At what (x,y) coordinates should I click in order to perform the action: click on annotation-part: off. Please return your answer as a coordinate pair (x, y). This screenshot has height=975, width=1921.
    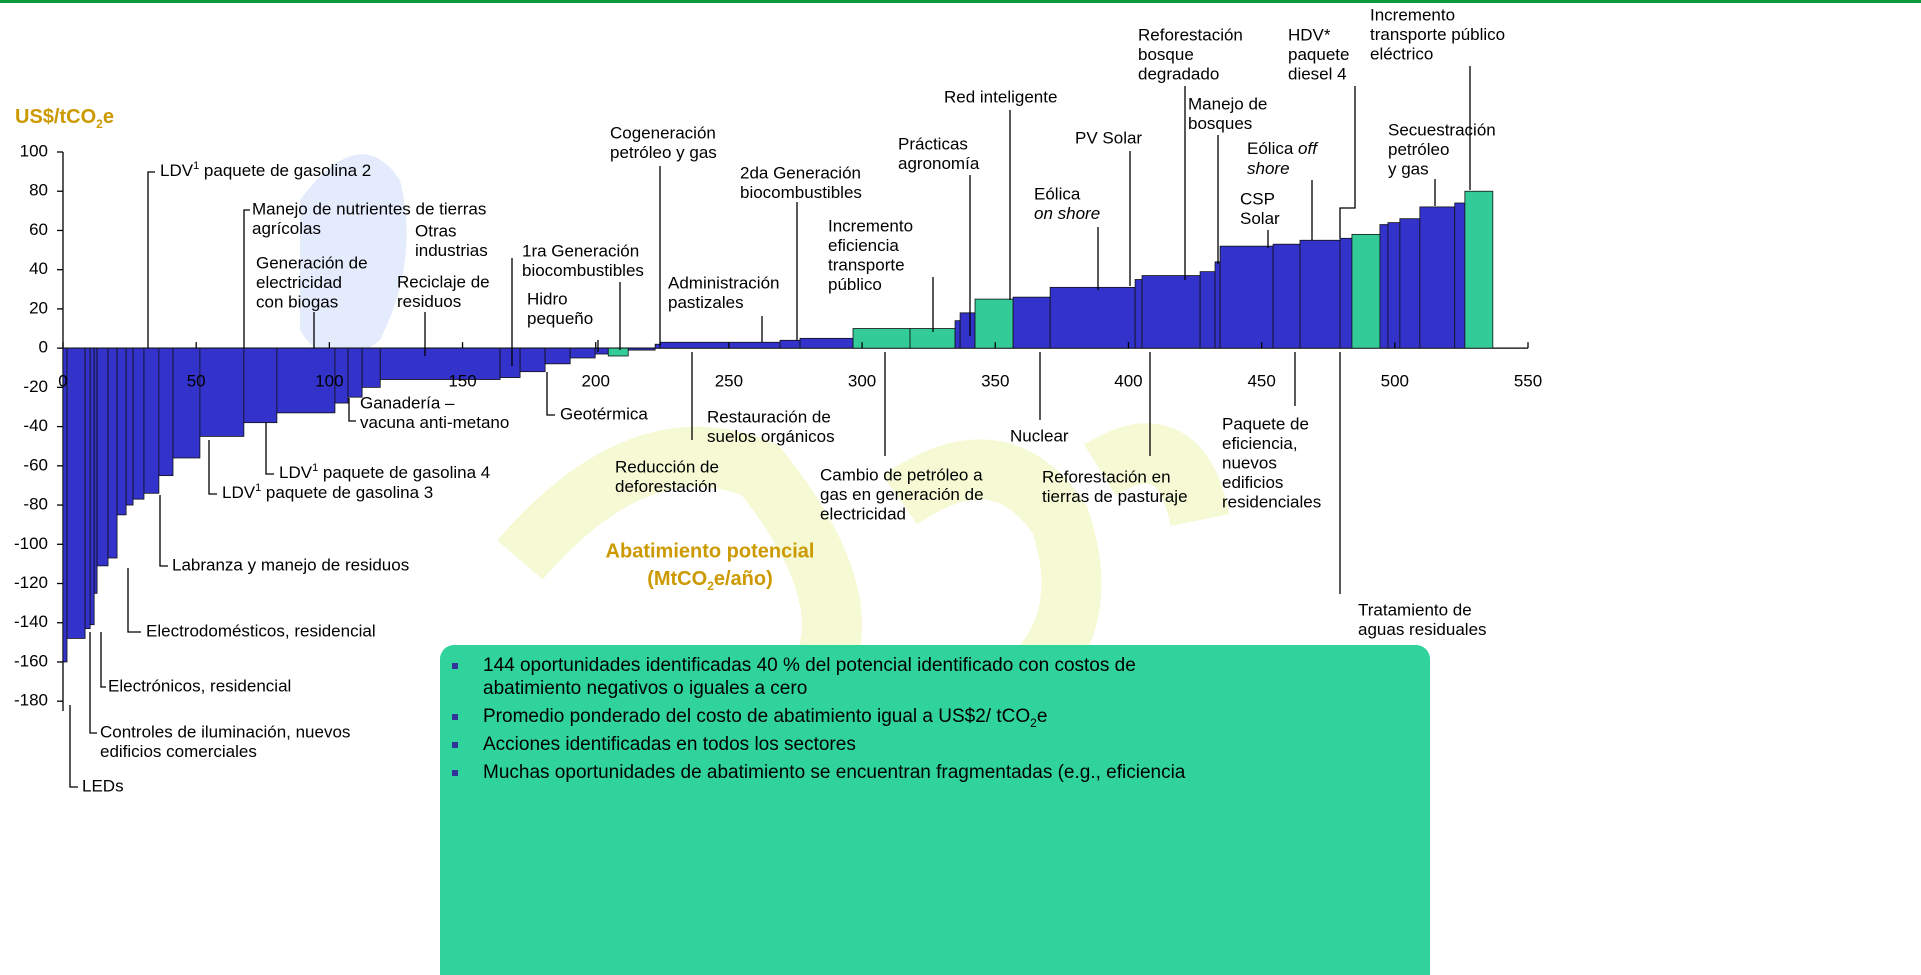
    Looking at the image, I should click on (1308, 148).